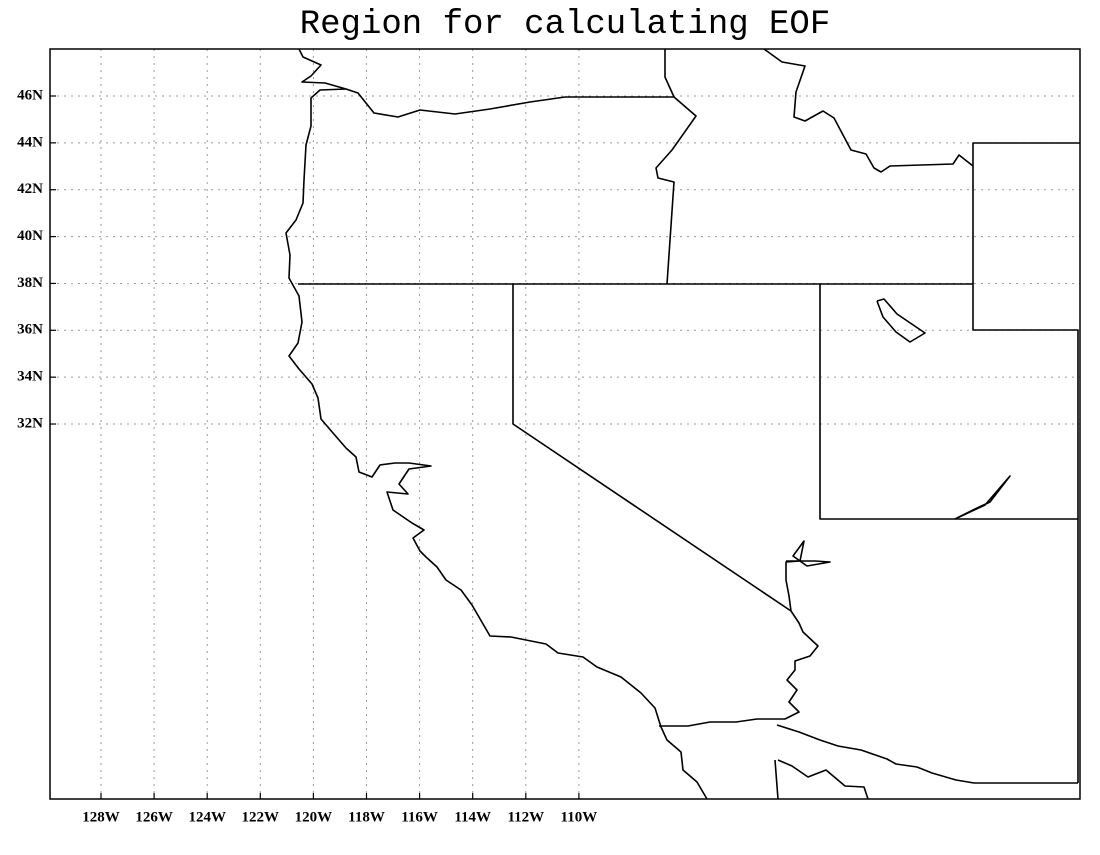  I want to click on nevada-california, so click(652, 448).